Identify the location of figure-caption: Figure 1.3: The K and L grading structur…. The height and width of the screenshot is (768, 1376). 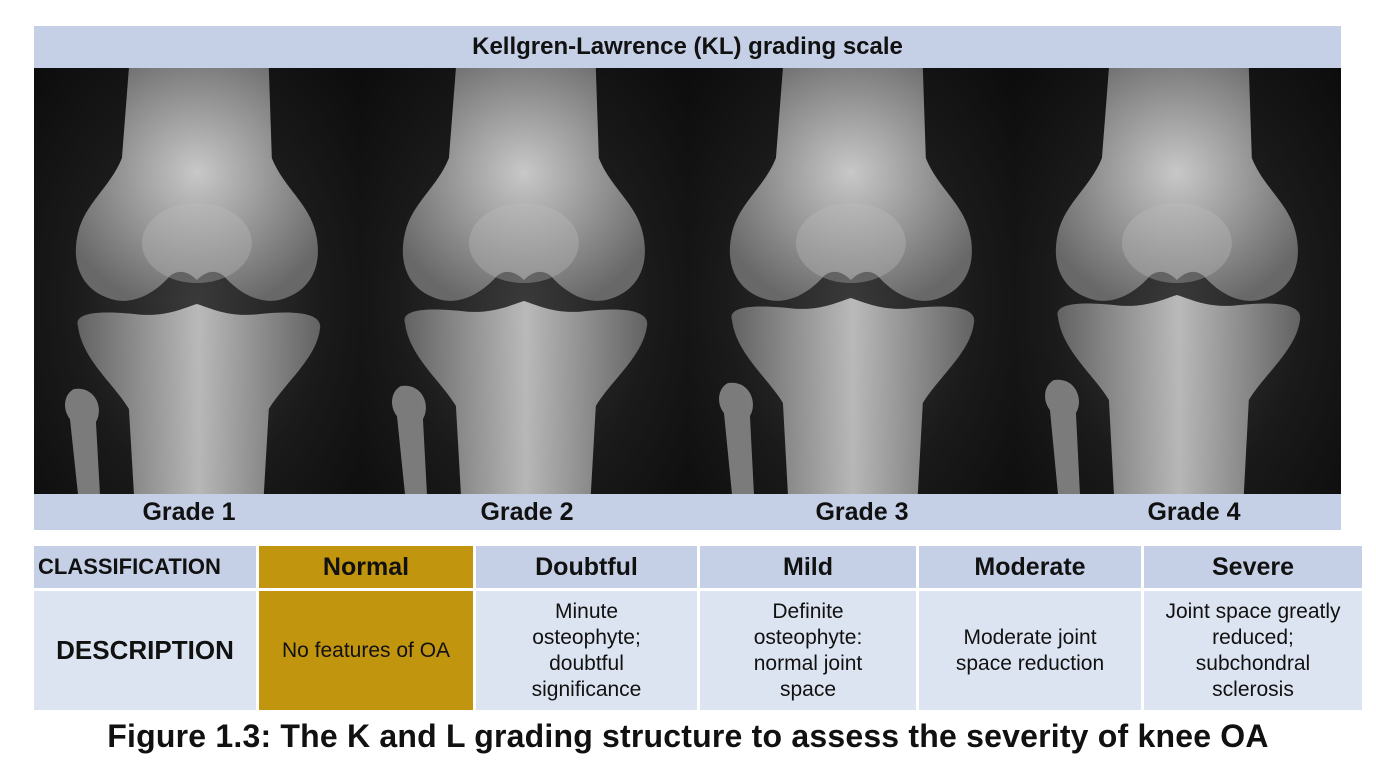
(688, 736).